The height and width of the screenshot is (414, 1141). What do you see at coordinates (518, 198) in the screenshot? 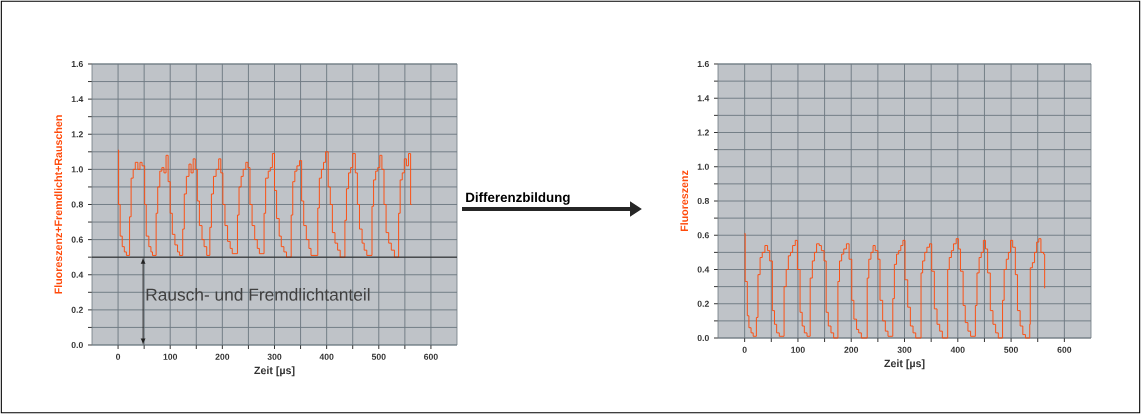
I see `text: Differenzbildung` at bounding box center [518, 198].